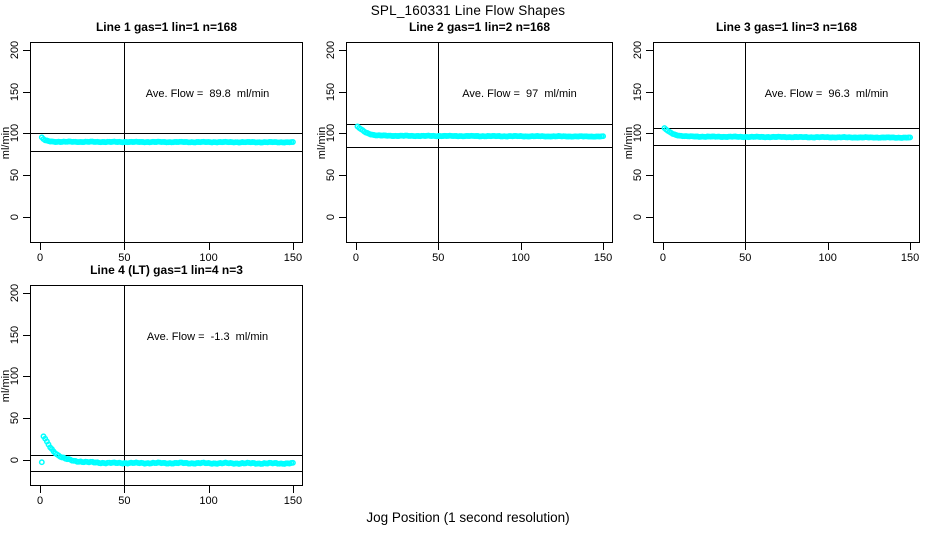 This screenshot has height=540, width=936. I want to click on panel-title: Line 1 gas=1 lin=1 n=168, so click(166, 27).